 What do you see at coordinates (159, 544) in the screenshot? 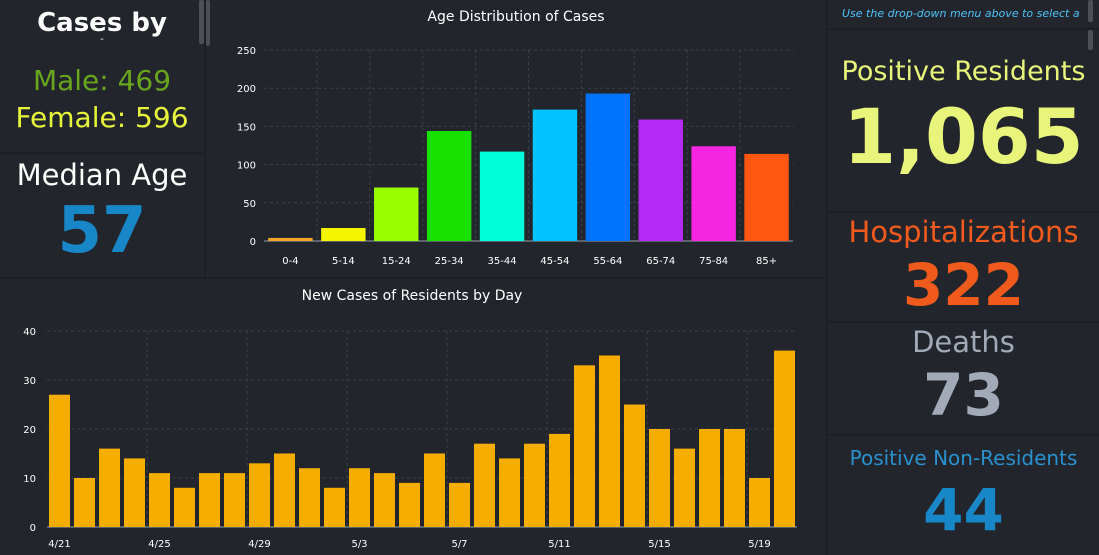
I see `daily-x-tick-label: 4/25` at bounding box center [159, 544].